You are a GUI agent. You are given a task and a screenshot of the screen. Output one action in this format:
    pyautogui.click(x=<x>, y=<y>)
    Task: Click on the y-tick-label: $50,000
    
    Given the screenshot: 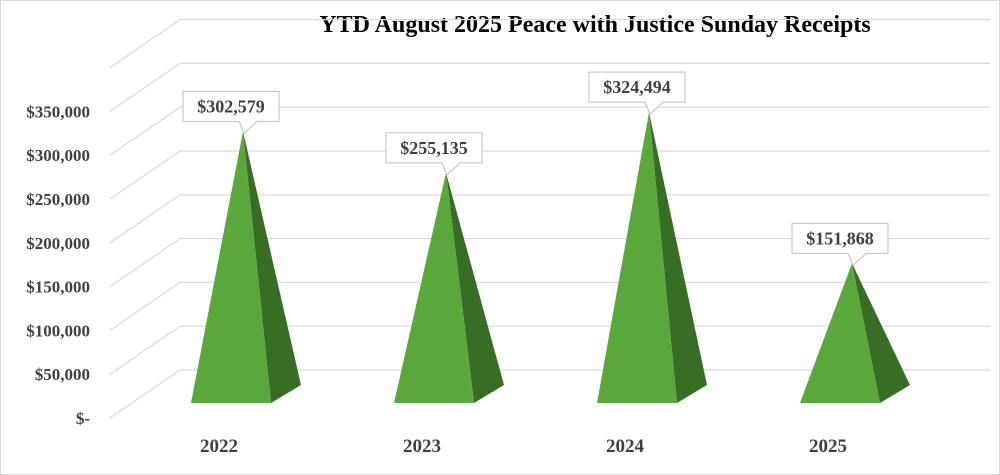 What is the action you would take?
    pyautogui.click(x=62, y=374)
    